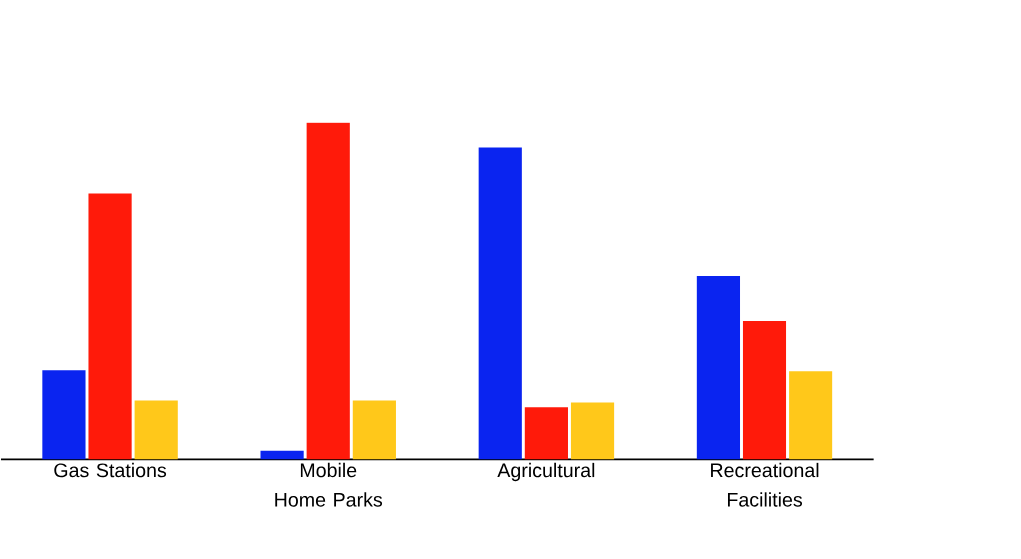 The width and height of the screenshot is (1021, 559). I want to click on x-tick-label: Agricultural, so click(546, 472).